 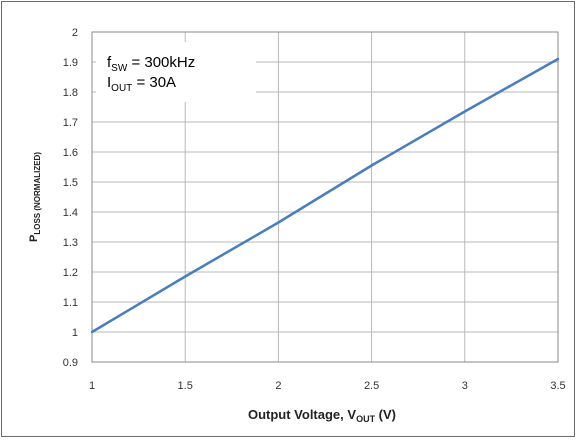 What do you see at coordinates (70, 363) in the screenshot?
I see `y-tick-label: 0.9` at bounding box center [70, 363].